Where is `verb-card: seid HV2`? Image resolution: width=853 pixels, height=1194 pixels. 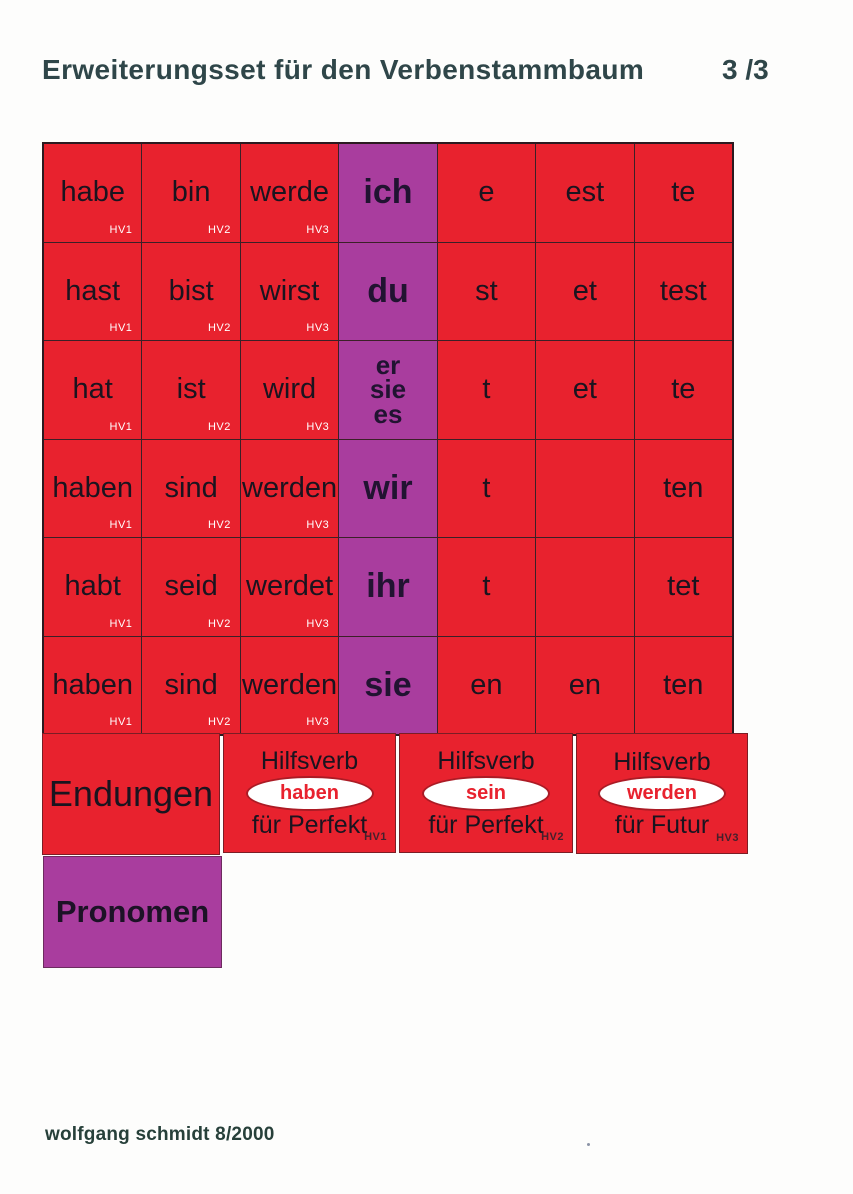 verb-card: seid HV2 is located at coordinates (191, 587).